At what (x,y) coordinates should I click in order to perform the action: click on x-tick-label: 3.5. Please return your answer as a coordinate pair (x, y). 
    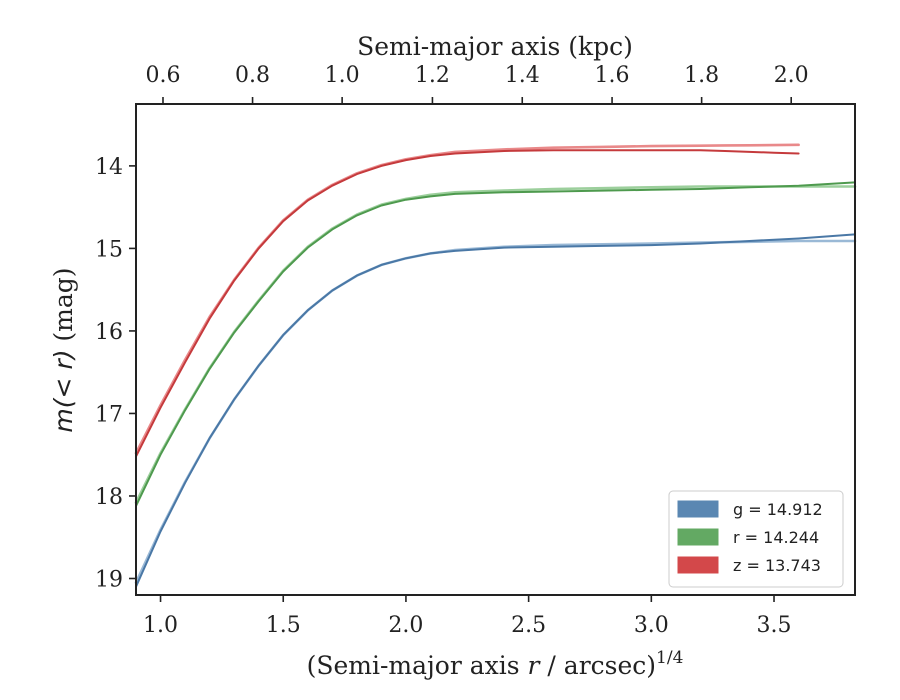
    Looking at the image, I should click on (774, 625).